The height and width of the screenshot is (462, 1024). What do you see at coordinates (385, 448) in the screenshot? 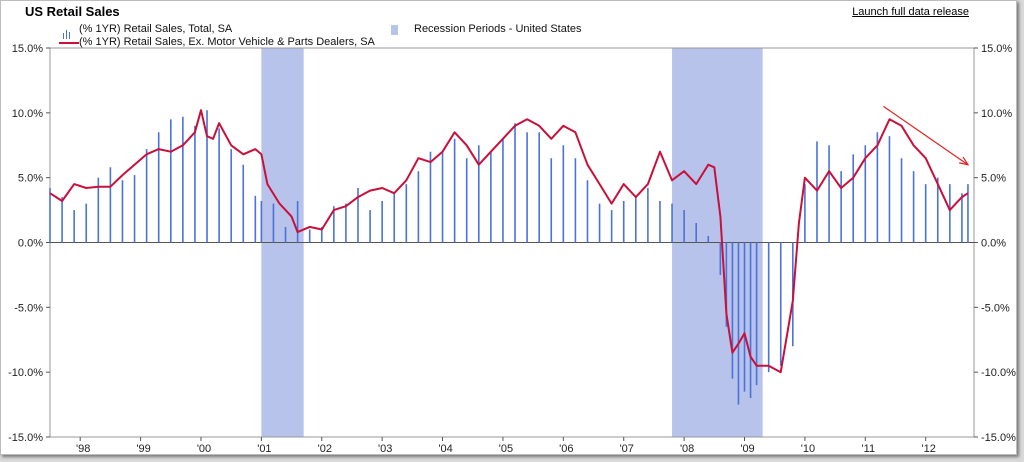
I see `x-tick-label: '03` at bounding box center [385, 448].